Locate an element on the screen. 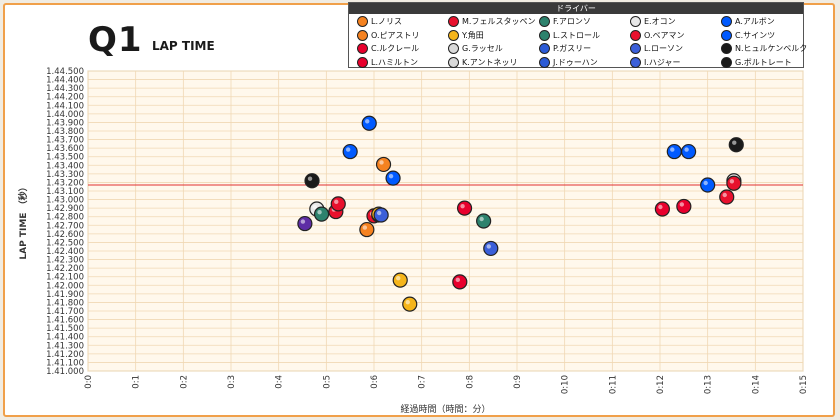  y-tick-label: 1.43.900 is located at coordinates (65, 123).